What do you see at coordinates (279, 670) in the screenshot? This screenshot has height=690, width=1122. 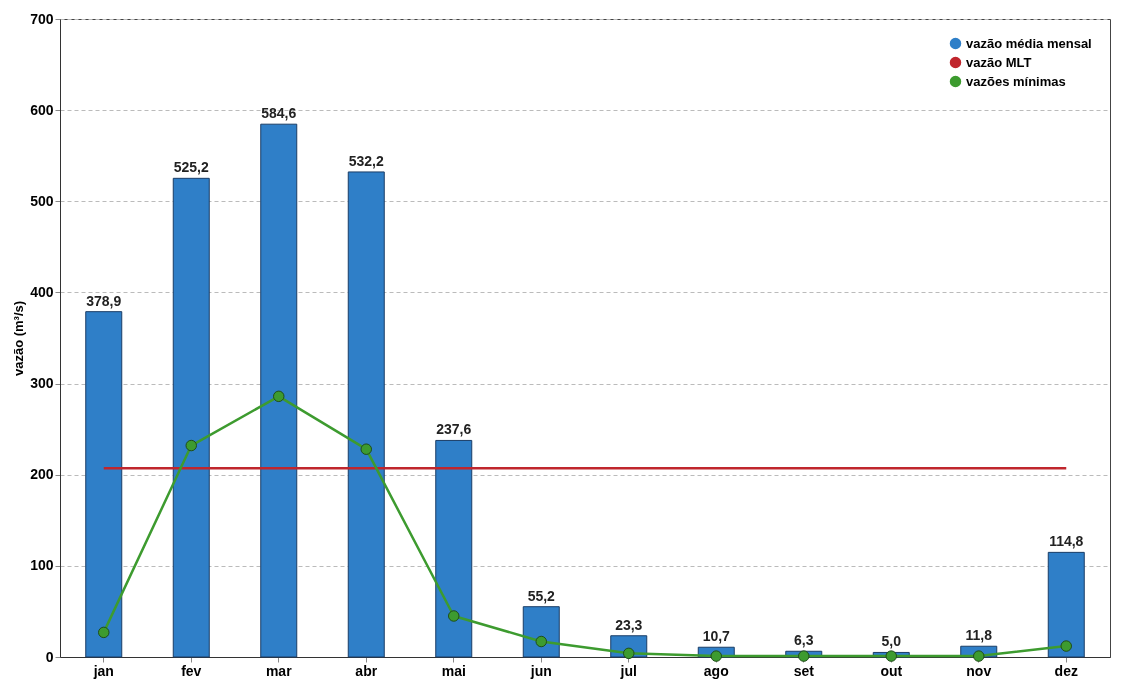 I see `x-tick-label: mar` at bounding box center [279, 670].